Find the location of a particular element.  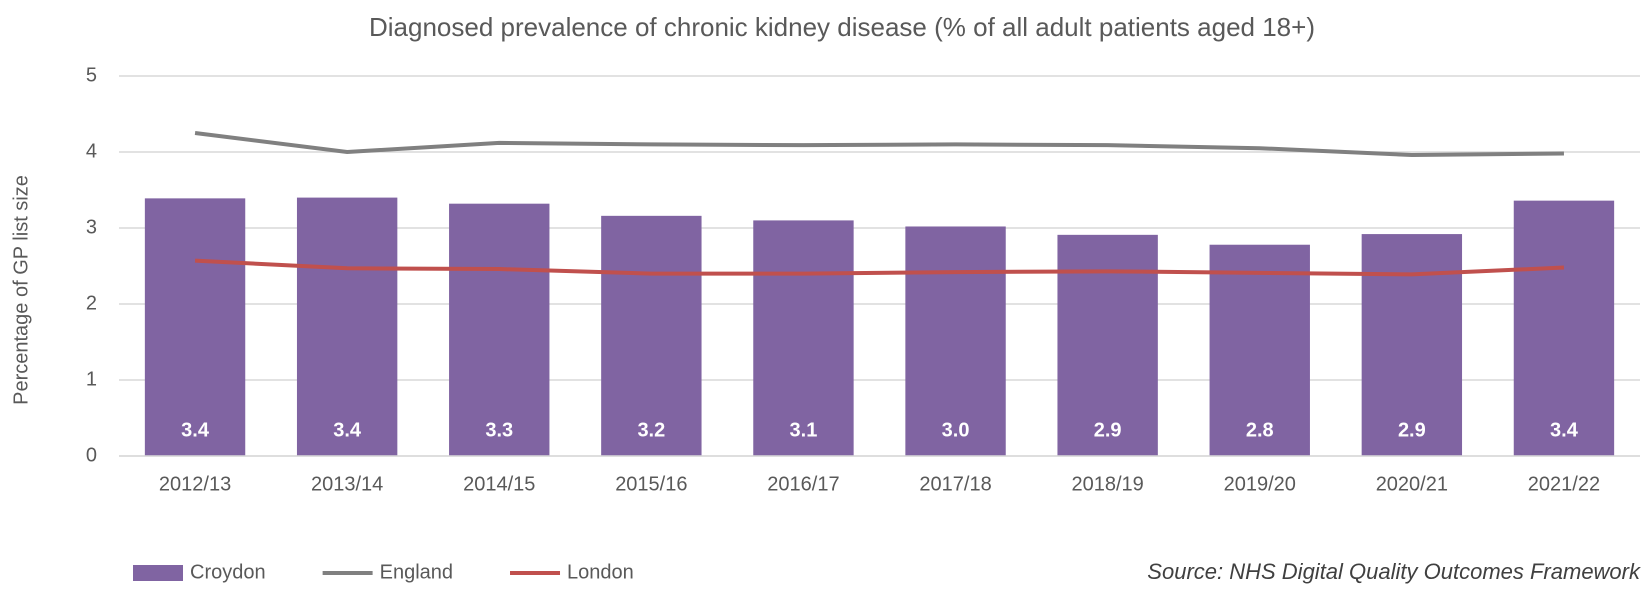

y-tick-label: 5 is located at coordinates (91, 75).